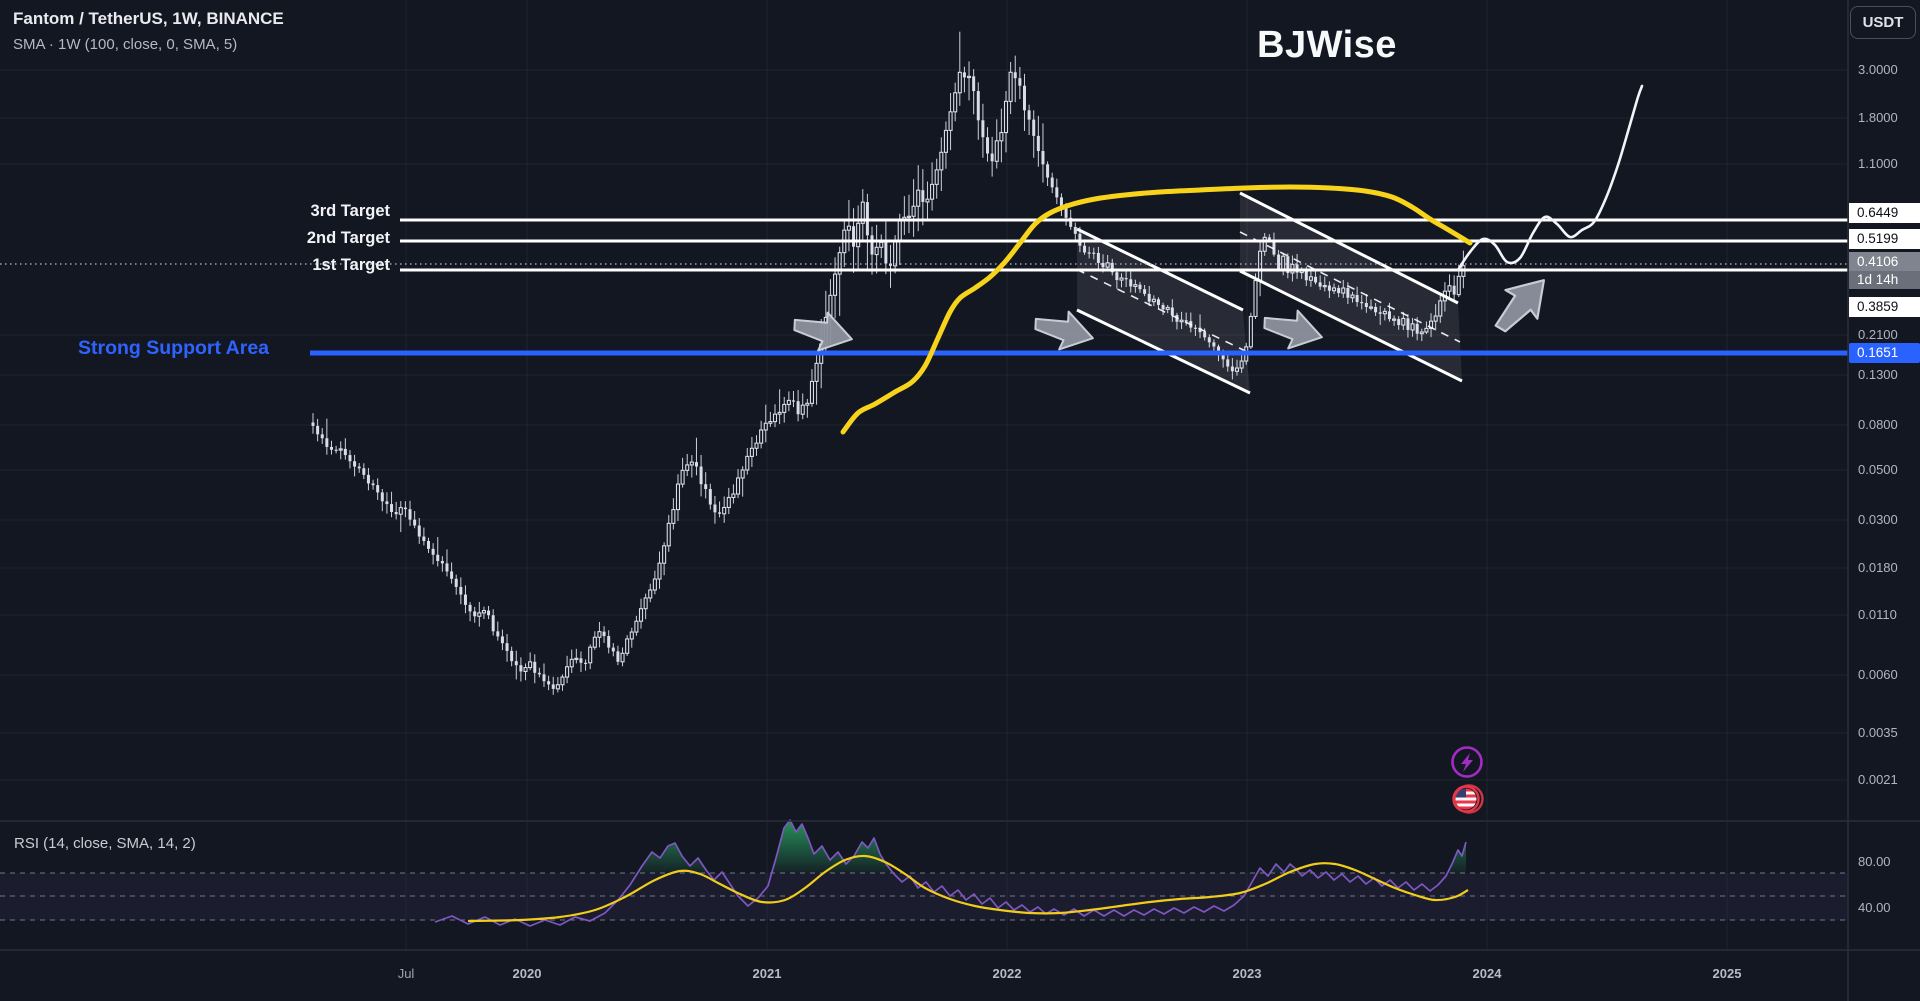 The height and width of the screenshot is (1001, 1920). What do you see at coordinates (1878, 469) in the screenshot?
I see `price-axis-tick: 0.0500` at bounding box center [1878, 469].